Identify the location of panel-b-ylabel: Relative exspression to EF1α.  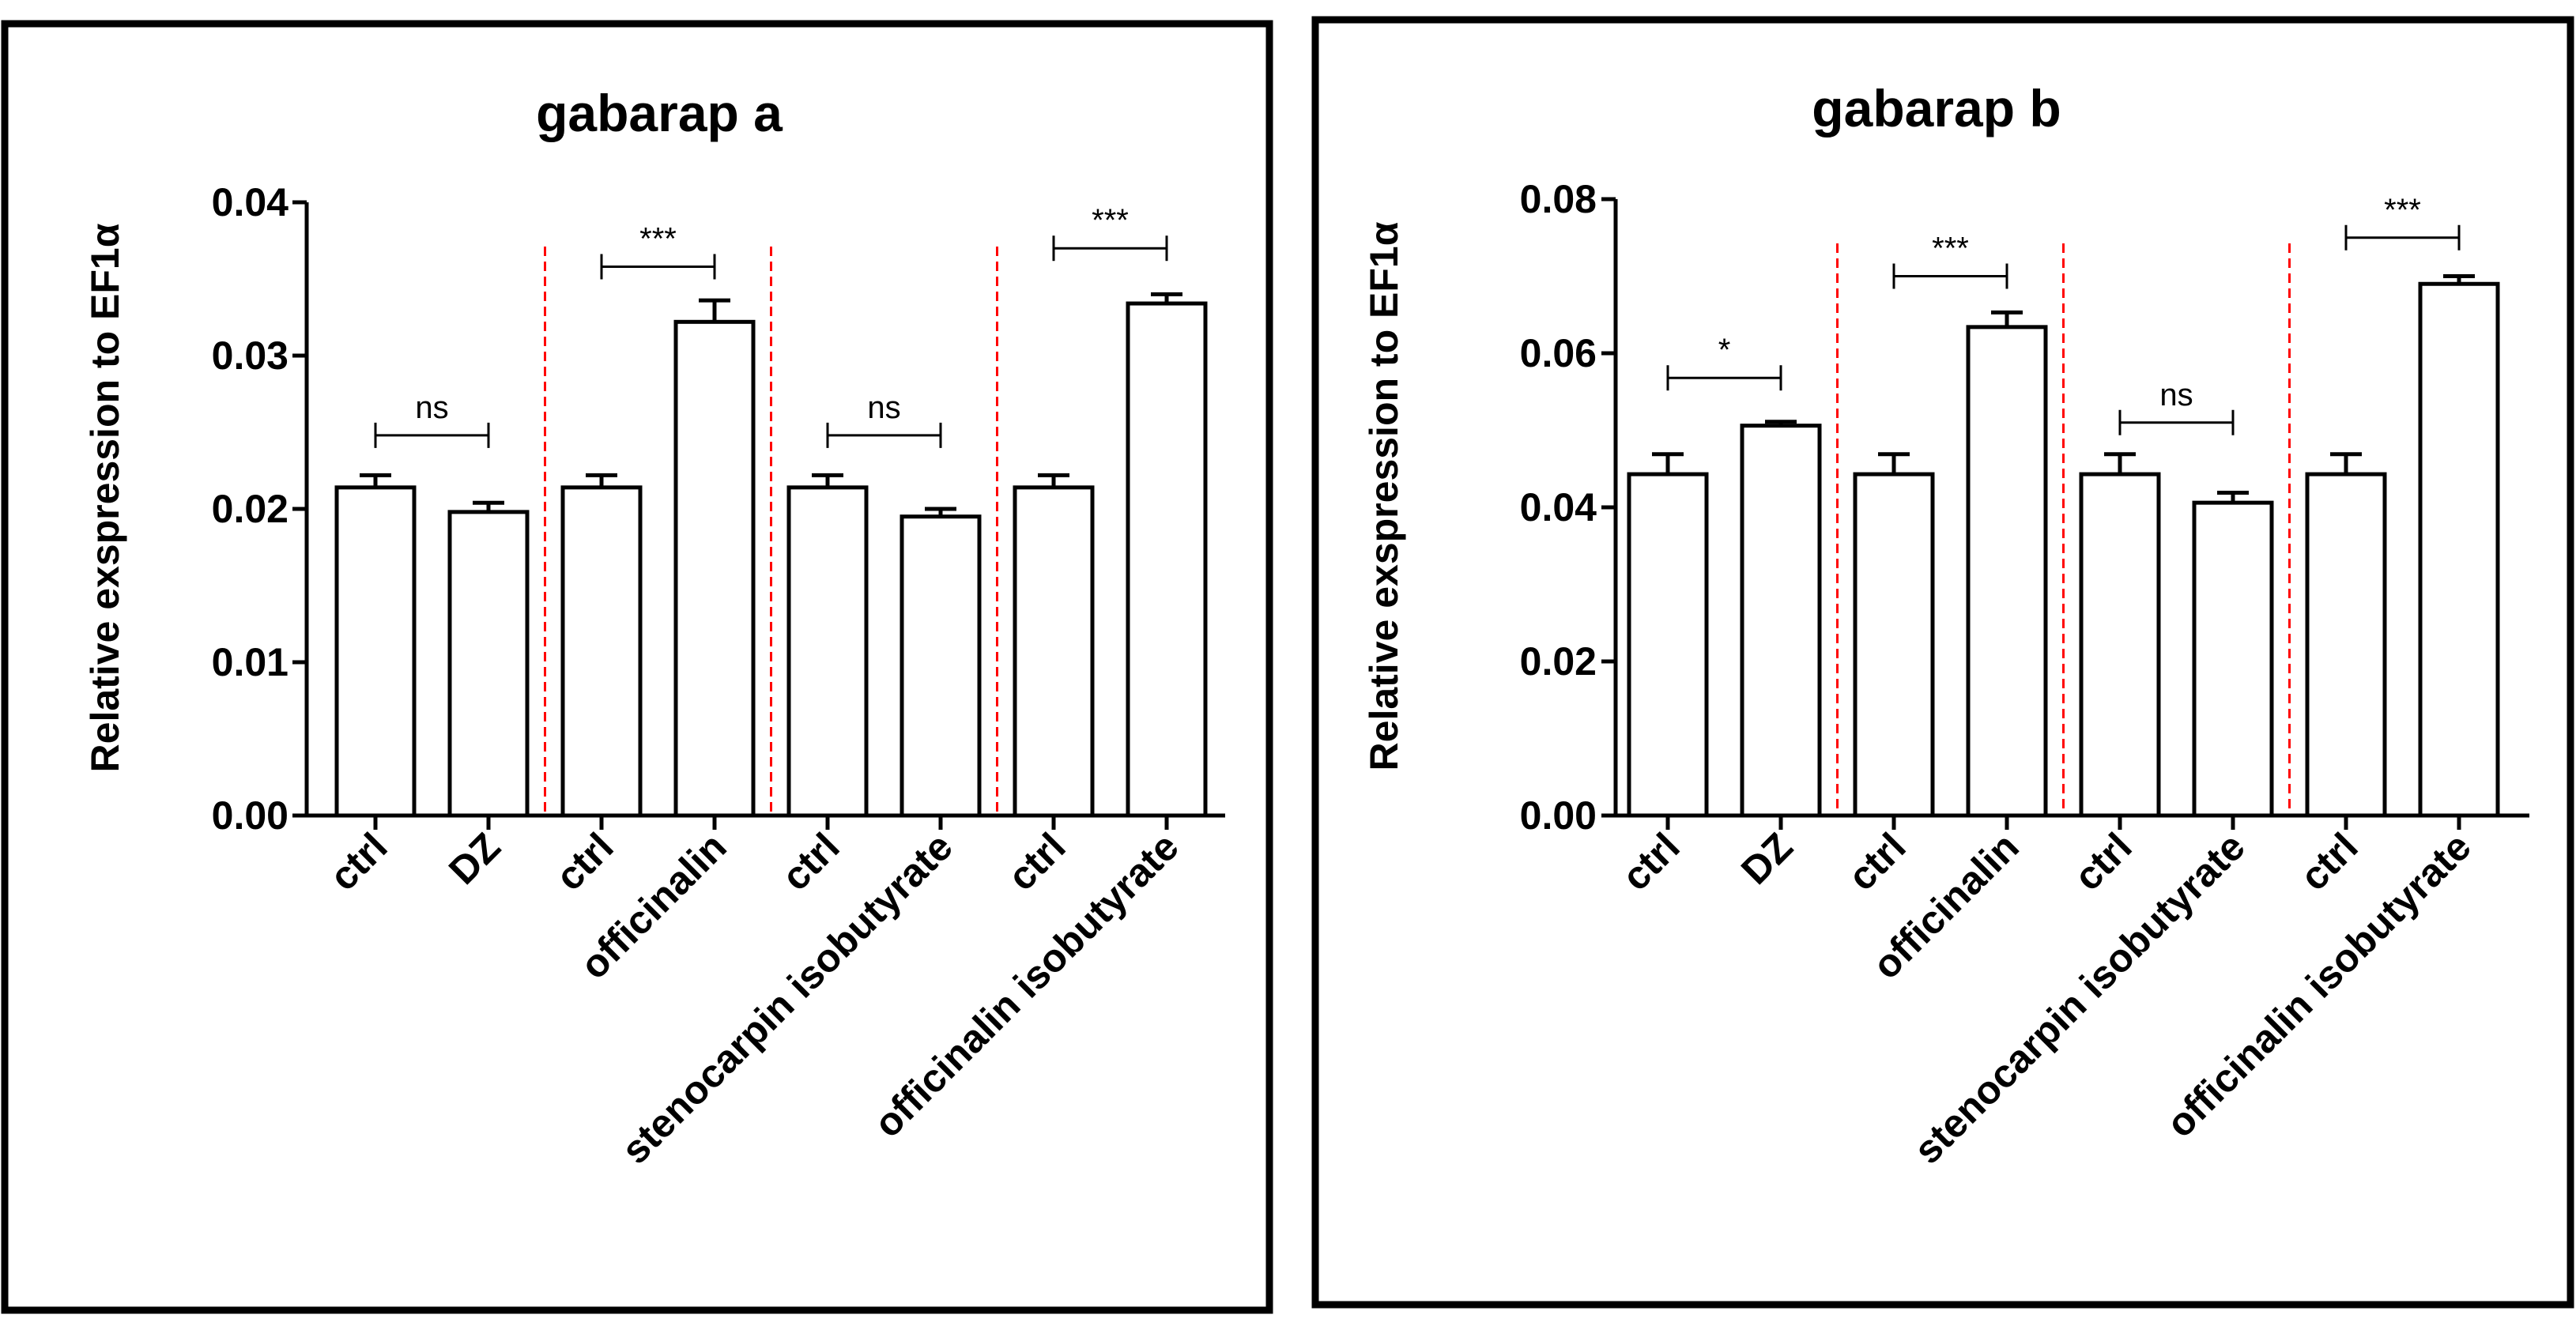
(1384, 495).